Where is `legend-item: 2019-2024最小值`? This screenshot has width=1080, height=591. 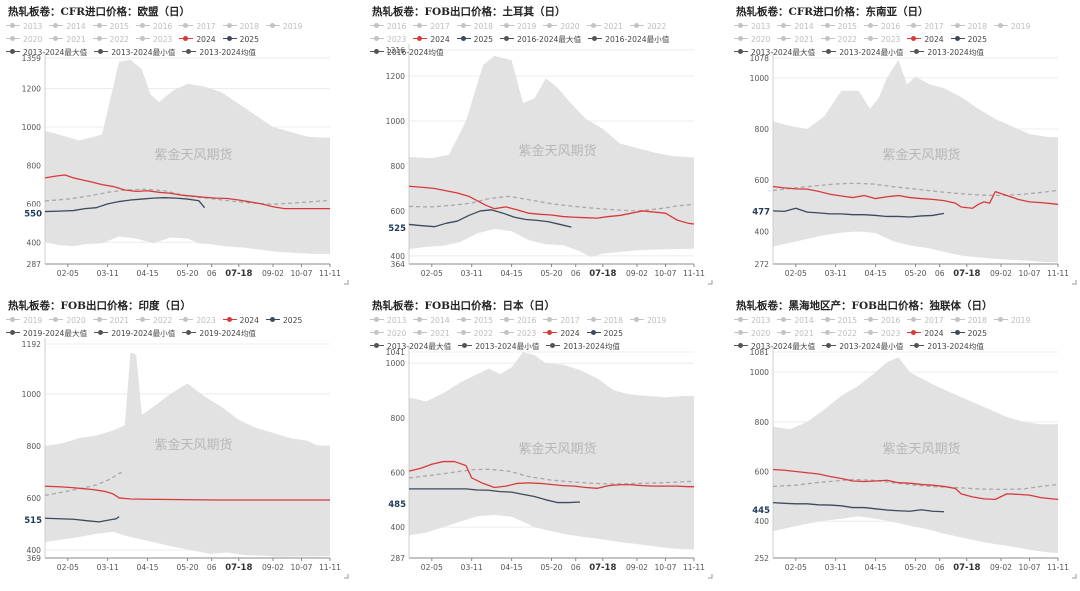 legend-item: 2019-2024最小值 is located at coordinates (134, 333).